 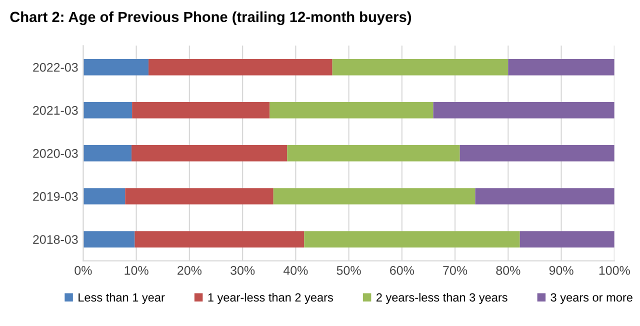 What do you see at coordinates (508, 270) in the screenshot?
I see `x-tick-label: 80%` at bounding box center [508, 270].